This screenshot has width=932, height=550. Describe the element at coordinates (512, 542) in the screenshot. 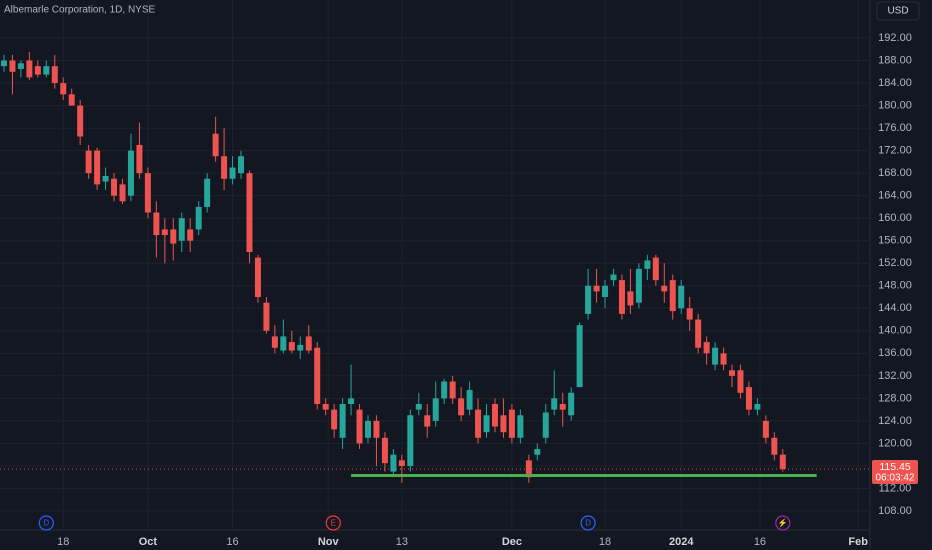

I see `x-tick-label: Dec` at that location.